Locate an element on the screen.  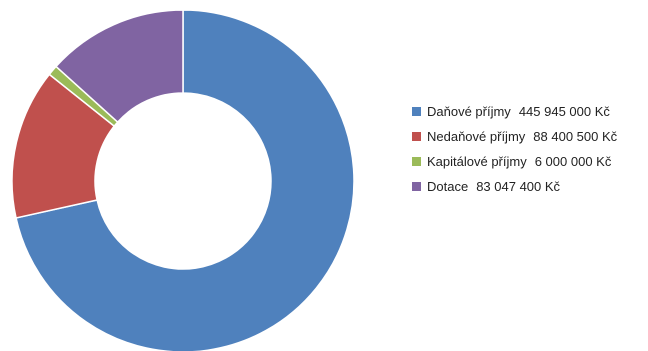
legend-item-0: Daňové příjmy 445 945 000 Kč is located at coordinates (514, 111).